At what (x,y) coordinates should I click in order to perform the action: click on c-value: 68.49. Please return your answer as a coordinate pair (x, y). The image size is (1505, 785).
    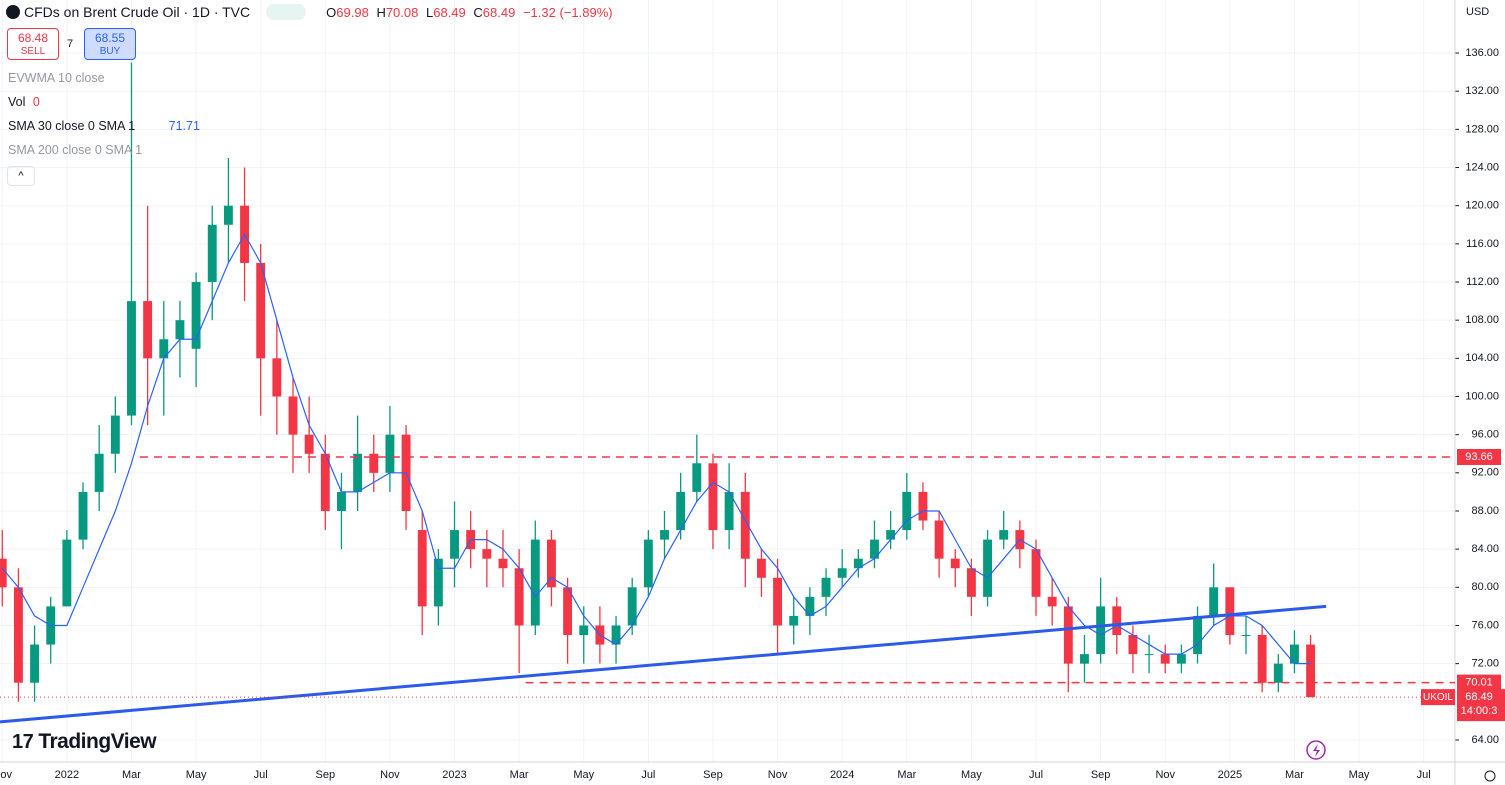
    Looking at the image, I should click on (499, 12).